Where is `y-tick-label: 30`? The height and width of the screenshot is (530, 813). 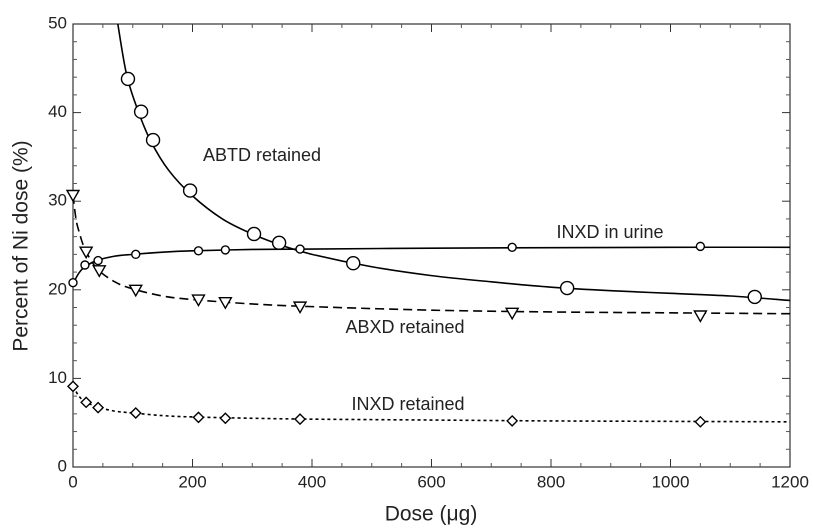 y-tick-label: 30 is located at coordinates (57, 200).